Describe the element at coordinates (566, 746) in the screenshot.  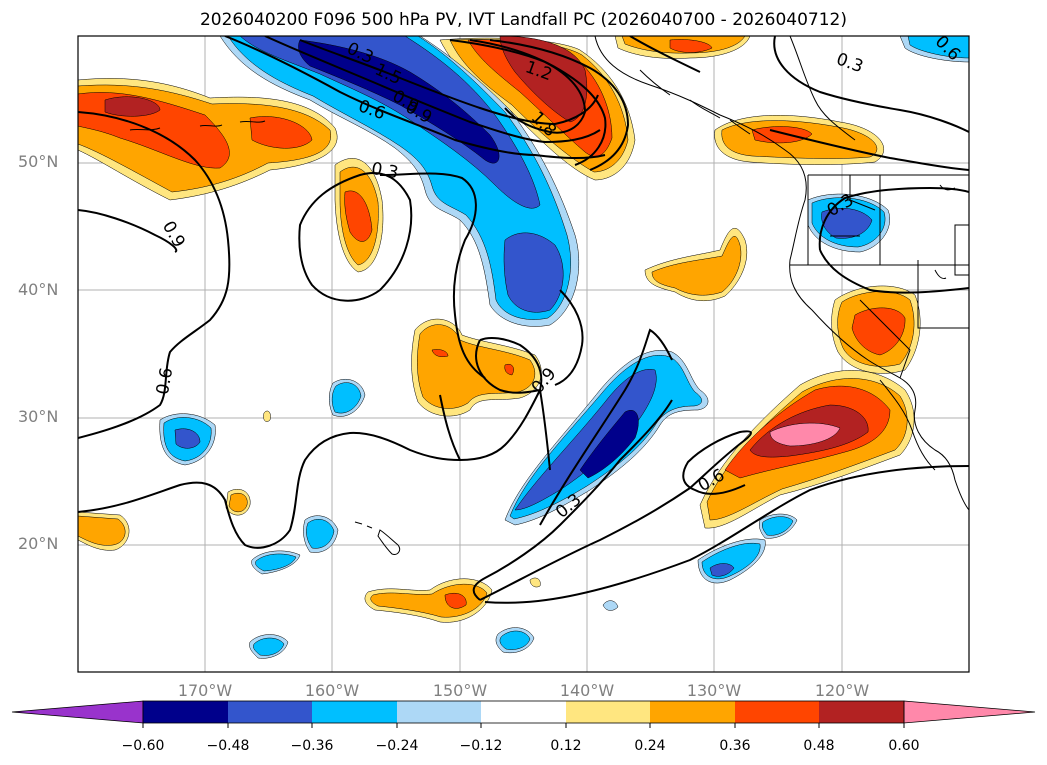
I see `colorbar-tick: 0.12` at that location.